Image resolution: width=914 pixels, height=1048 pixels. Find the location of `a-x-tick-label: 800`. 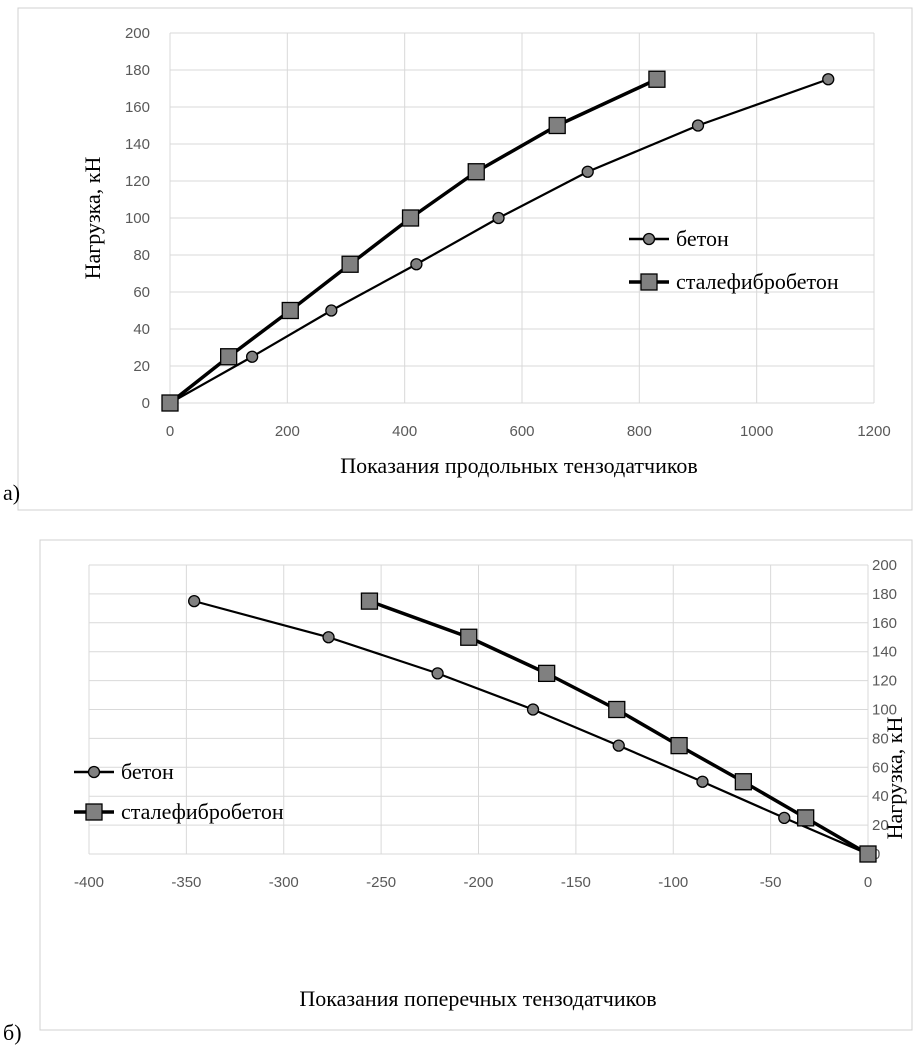

a-x-tick-label: 800 is located at coordinates (639, 431).